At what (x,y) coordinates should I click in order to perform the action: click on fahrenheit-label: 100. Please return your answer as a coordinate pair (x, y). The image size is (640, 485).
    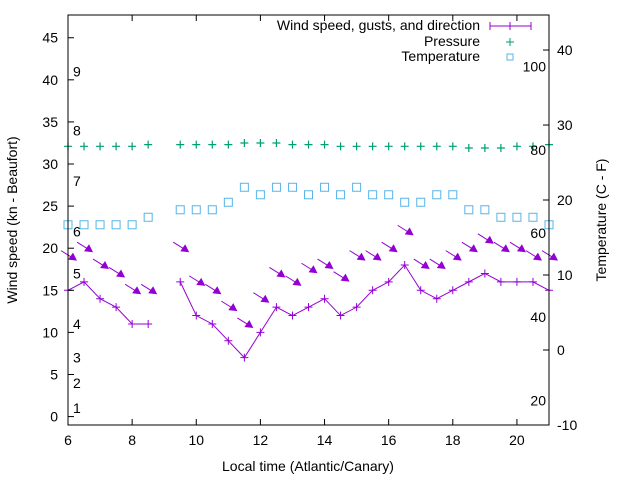
    Looking at the image, I should click on (535, 67).